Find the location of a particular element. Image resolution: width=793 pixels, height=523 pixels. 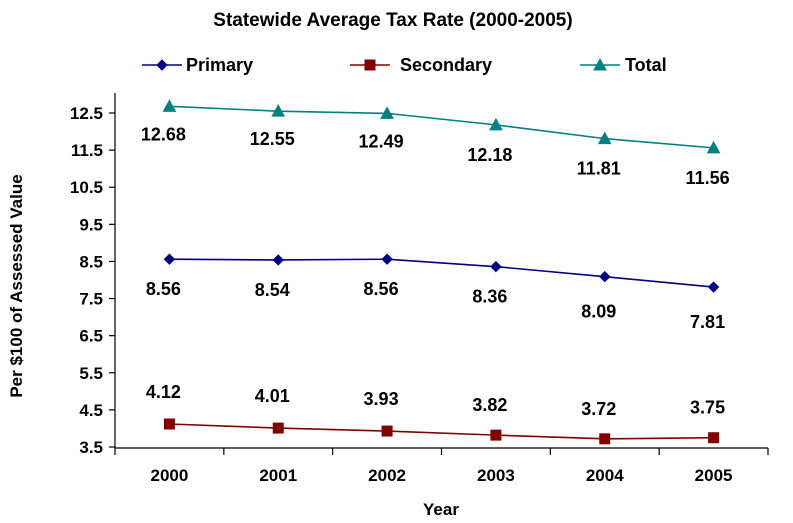

data-label-total: 11.81 is located at coordinates (599, 169).